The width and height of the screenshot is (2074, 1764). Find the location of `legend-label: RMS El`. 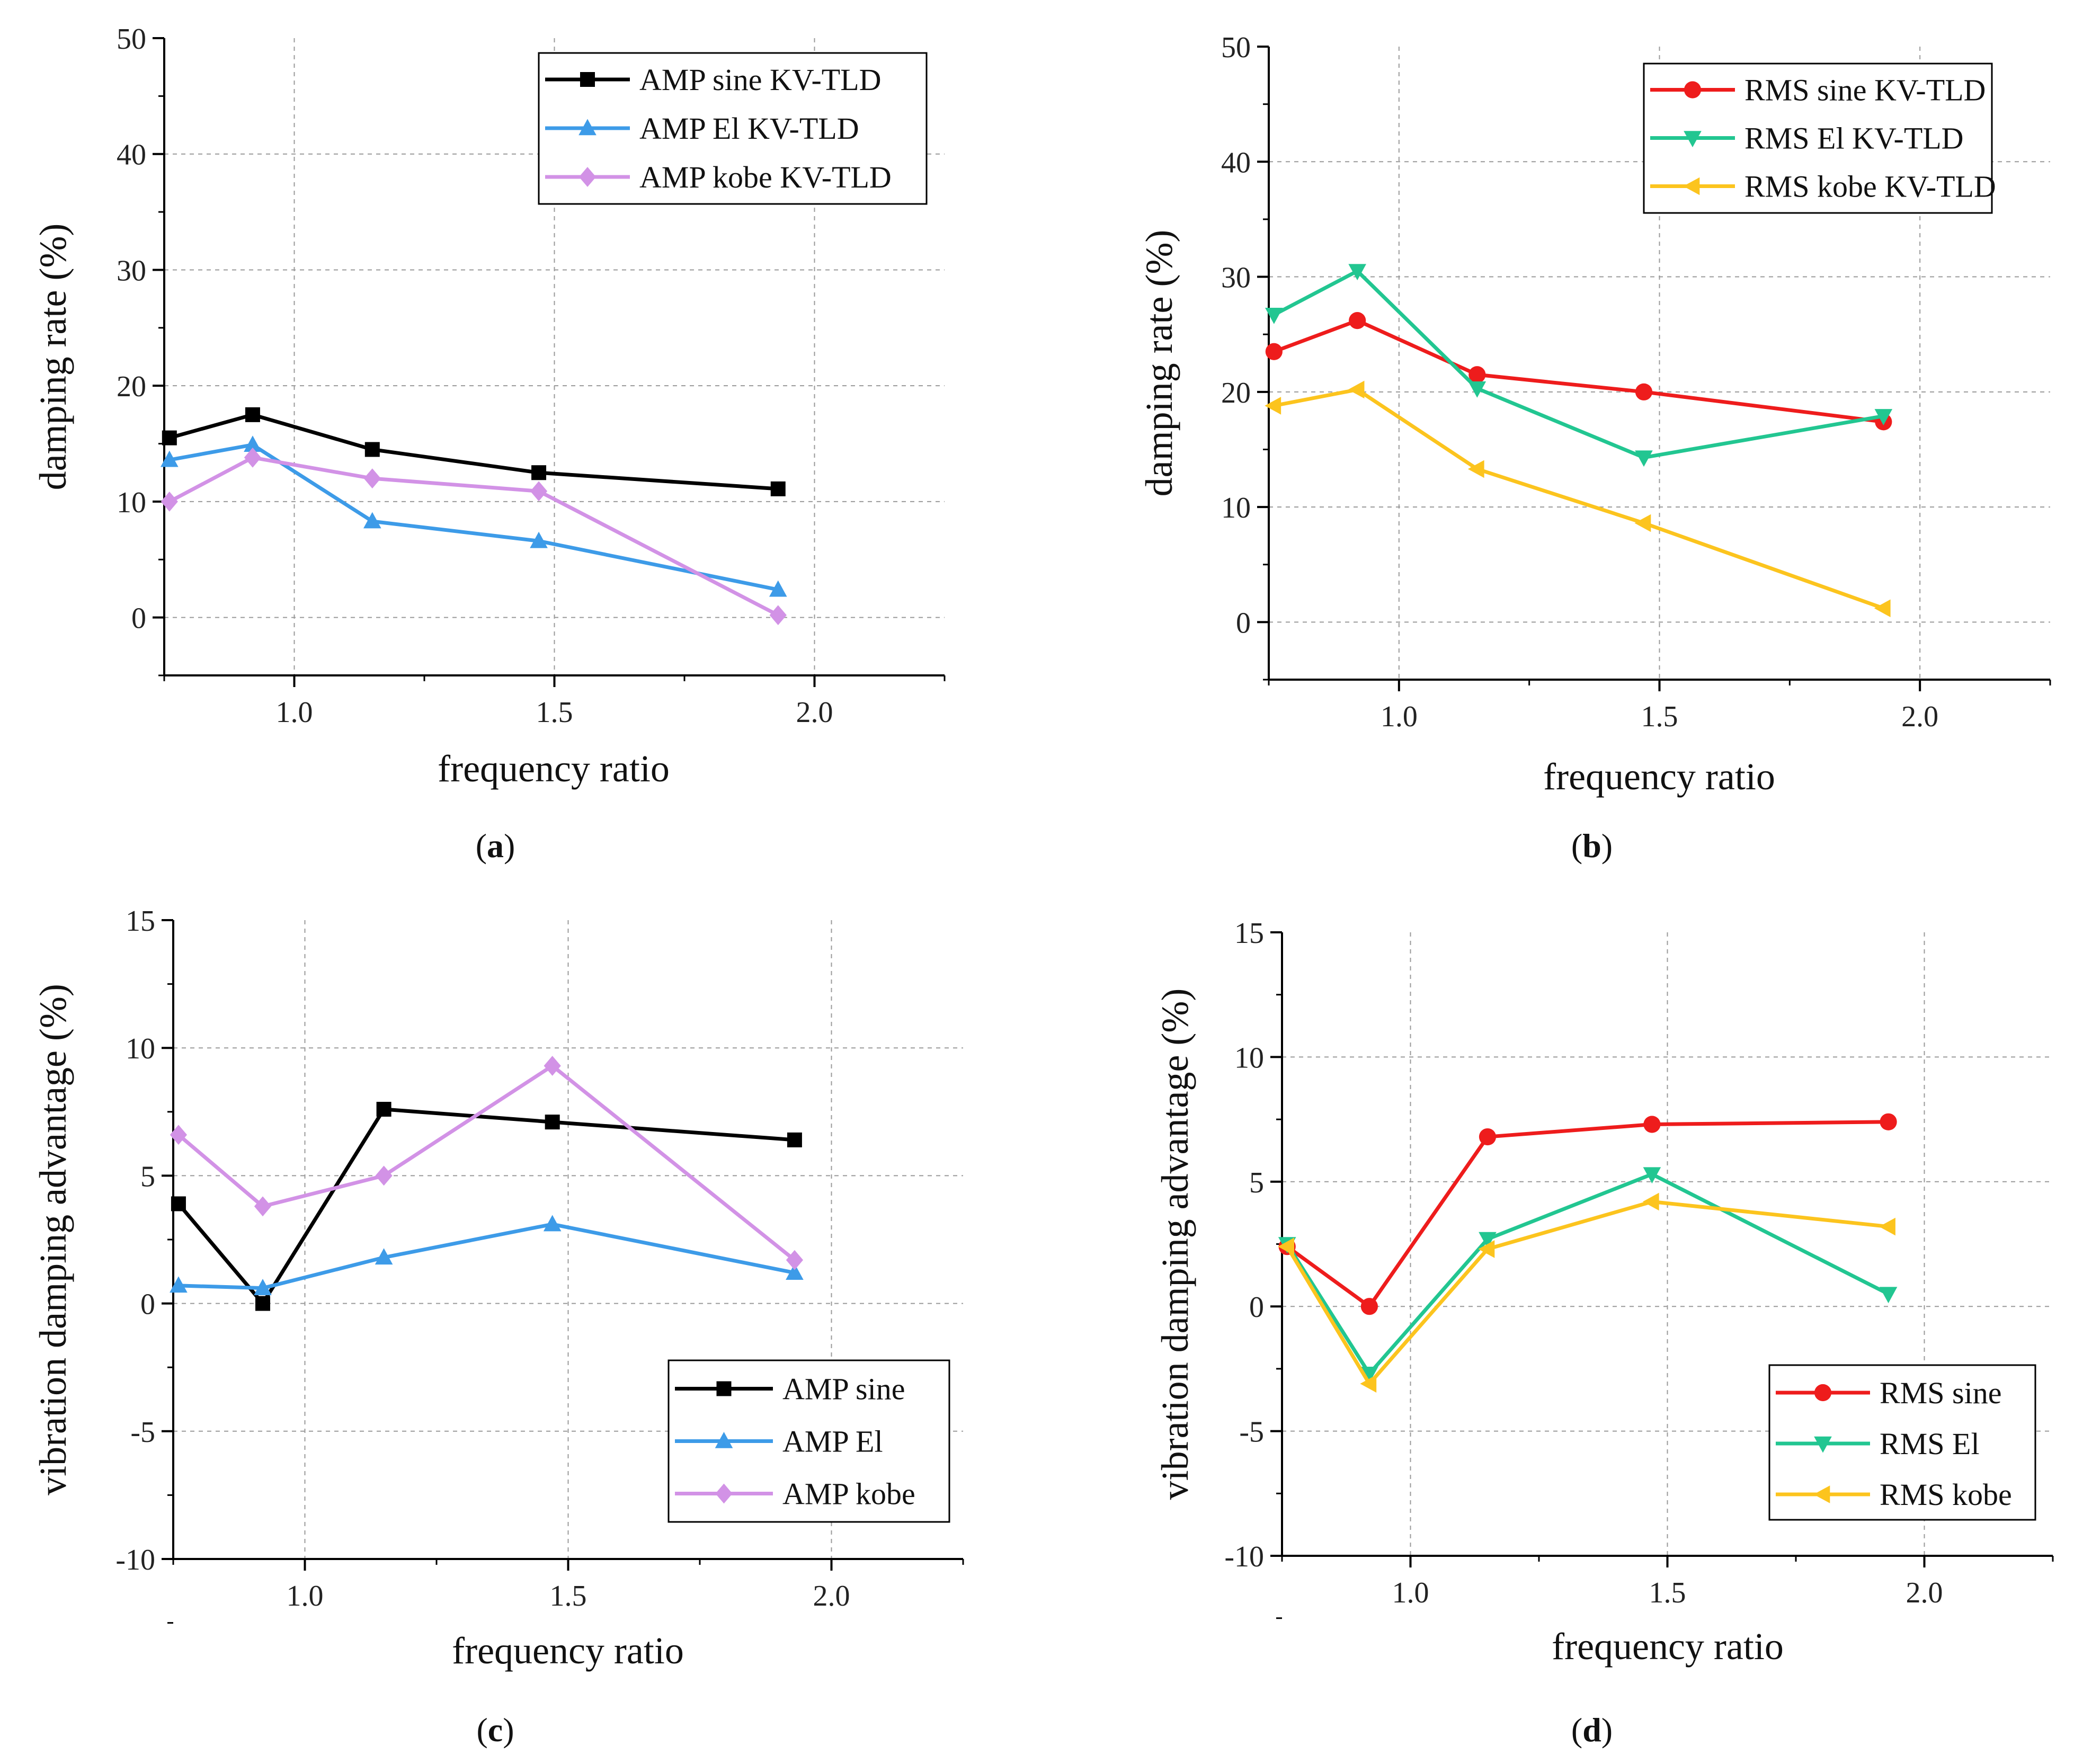

legend-label: RMS El is located at coordinates (1930, 1444).